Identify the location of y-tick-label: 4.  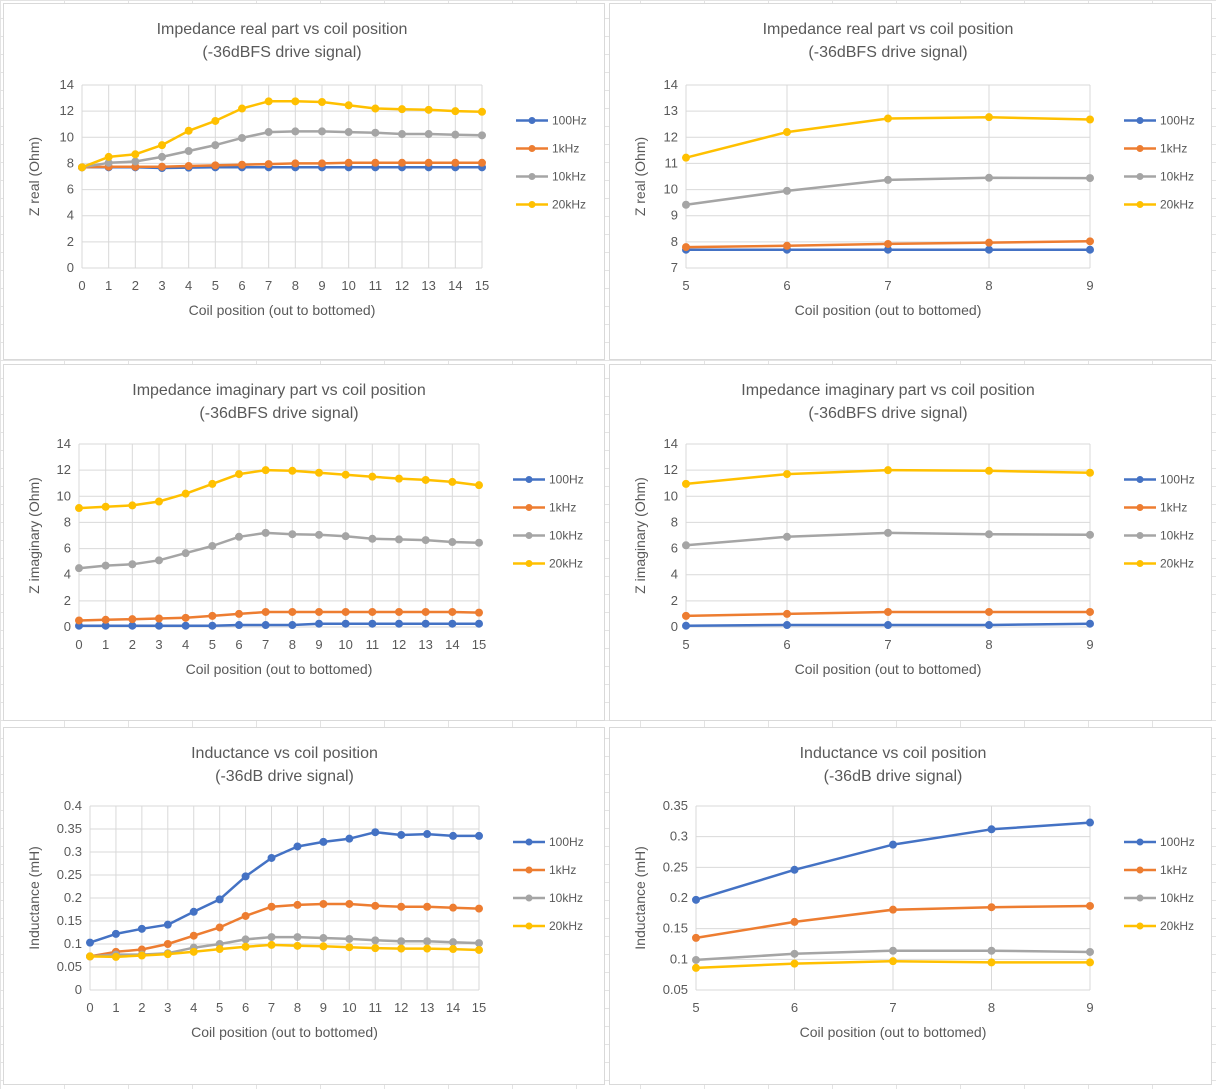
(67, 574).